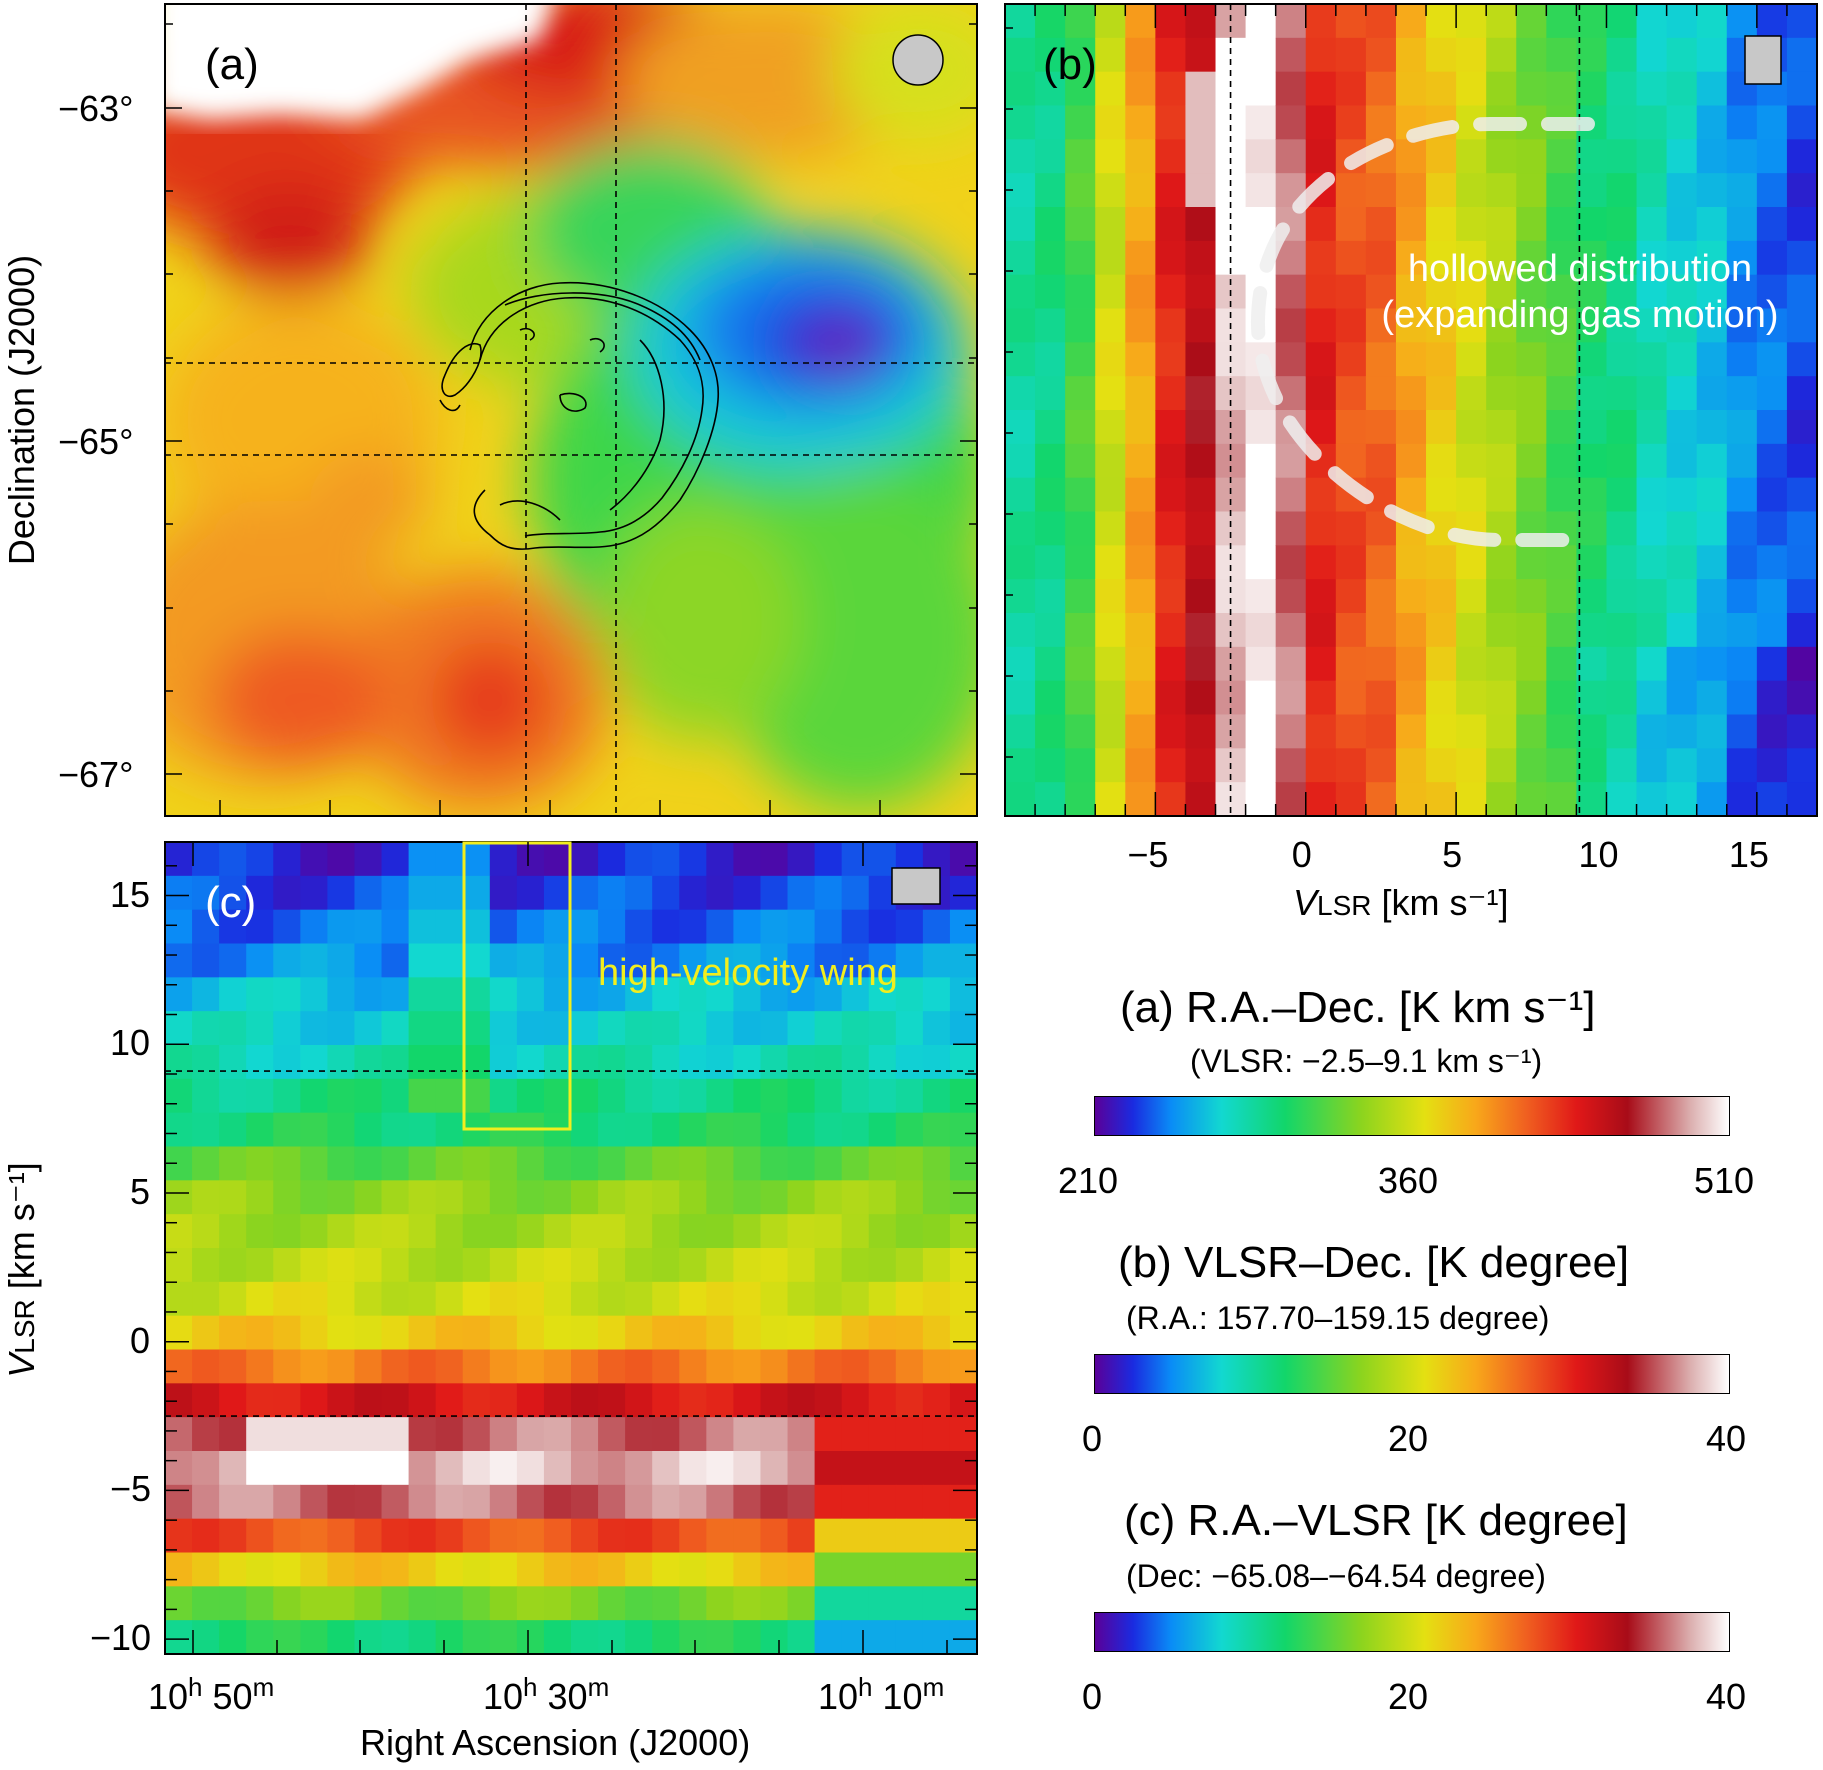  Describe the element at coordinates (1580, 269) in the screenshot. I see `hollow-annotation-line1: hollowed distribution` at that location.